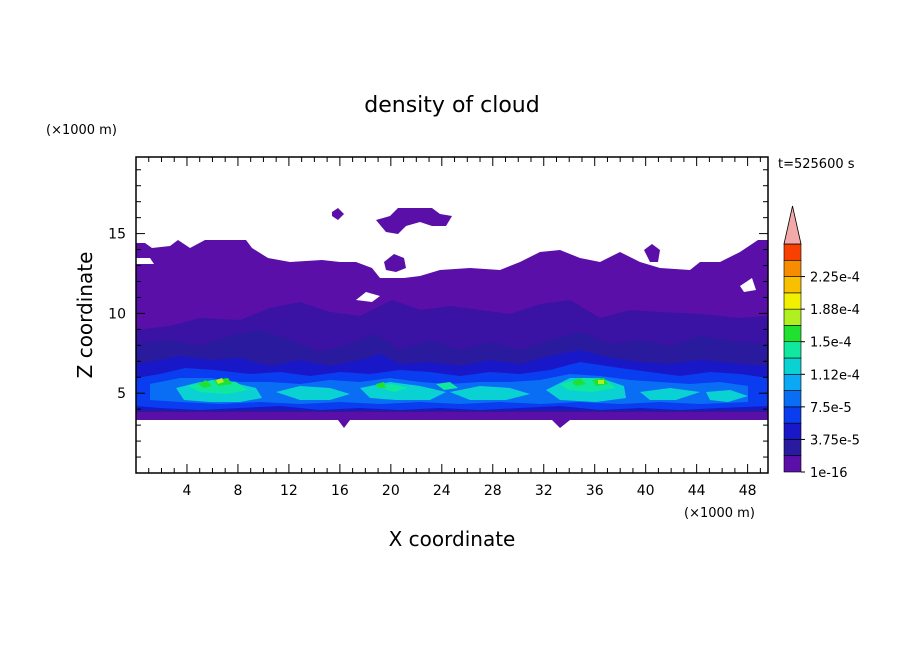 The image size is (904, 654). Describe the element at coordinates (816, 164) in the screenshot. I see `time-label: t=525600 s` at that location.